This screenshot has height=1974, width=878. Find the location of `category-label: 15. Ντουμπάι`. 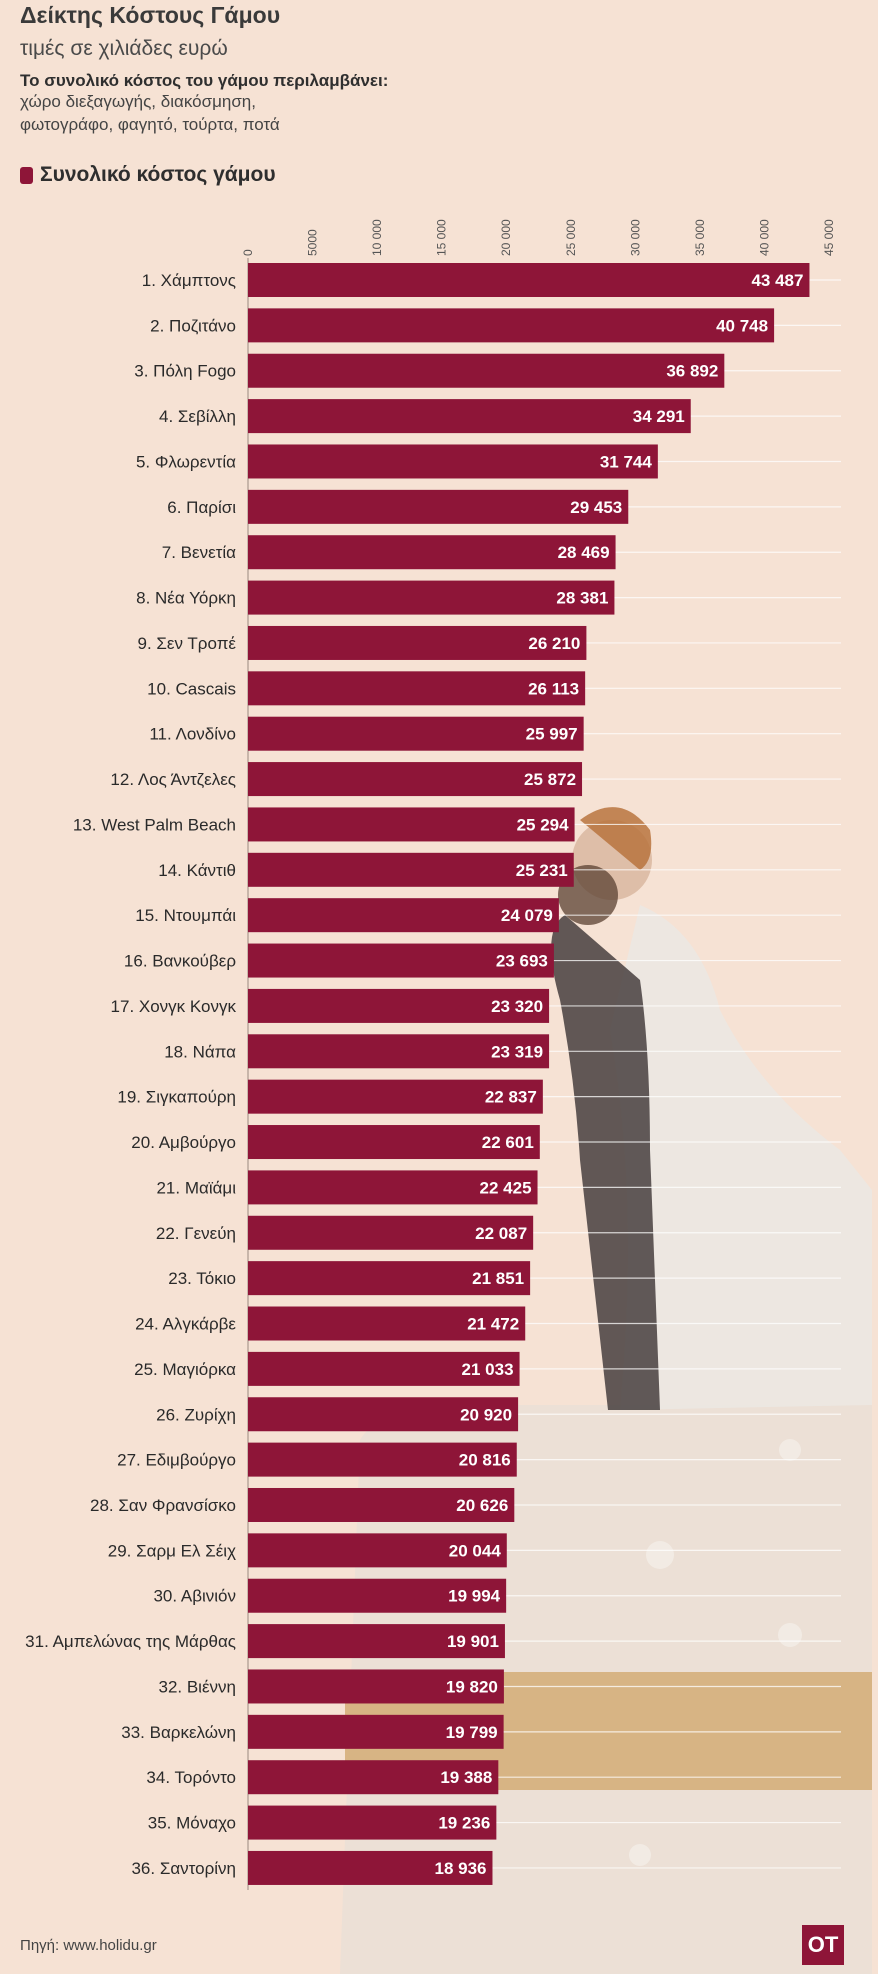

category-label: 15. Ντουμπάι is located at coordinates (185, 915).